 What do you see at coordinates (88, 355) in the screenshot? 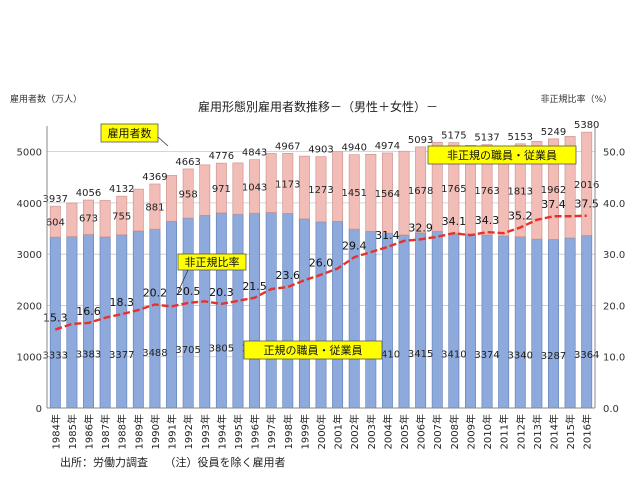
I see `regular-value-label: 3383` at bounding box center [88, 355].